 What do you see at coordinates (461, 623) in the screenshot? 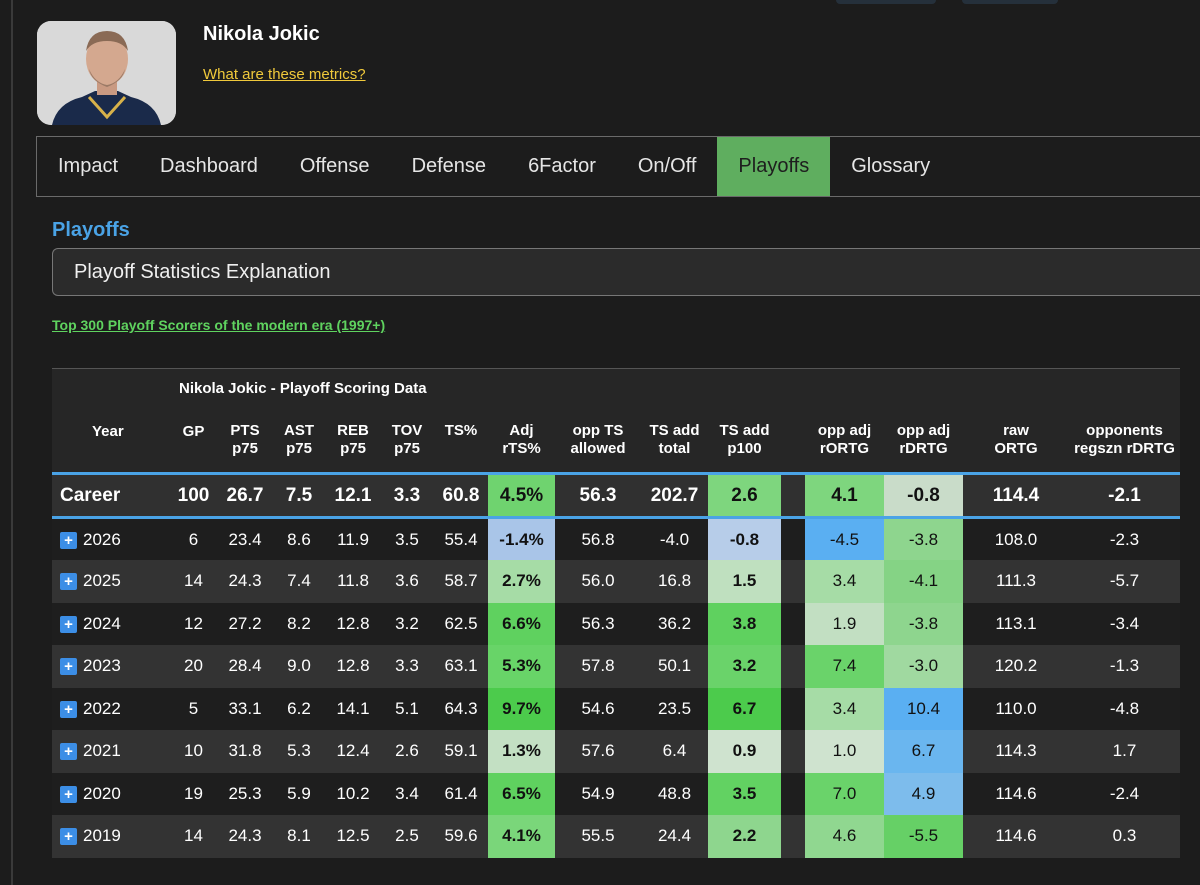
I see `table-cell: 62.5` at bounding box center [461, 623].